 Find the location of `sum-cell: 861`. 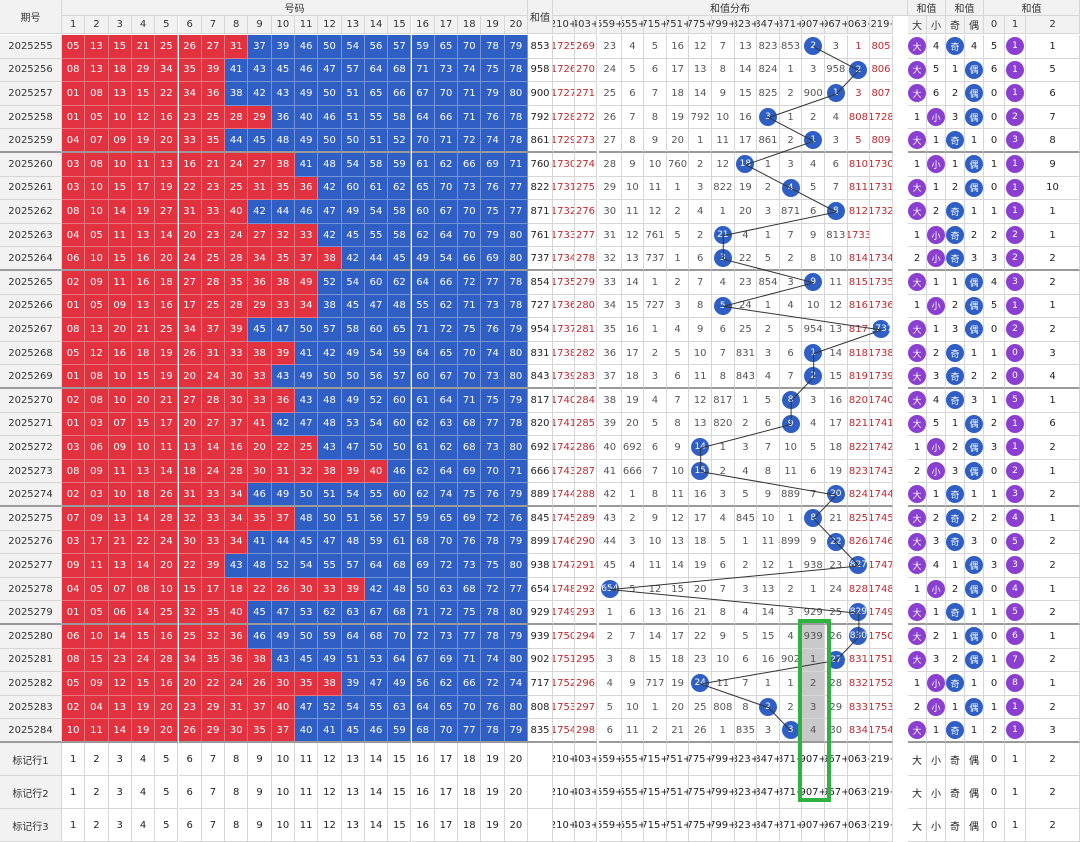

sum-cell: 861 is located at coordinates (540, 141).